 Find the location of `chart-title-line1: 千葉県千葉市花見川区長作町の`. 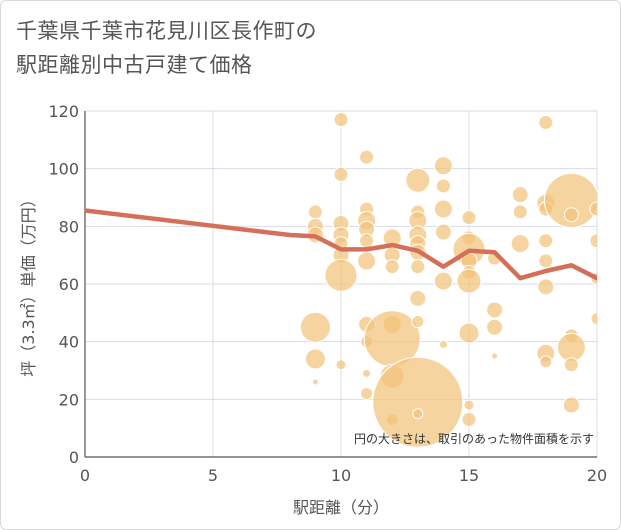

chart-title-line1: 千葉県千葉市花見川区長作町の is located at coordinates (166, 31).